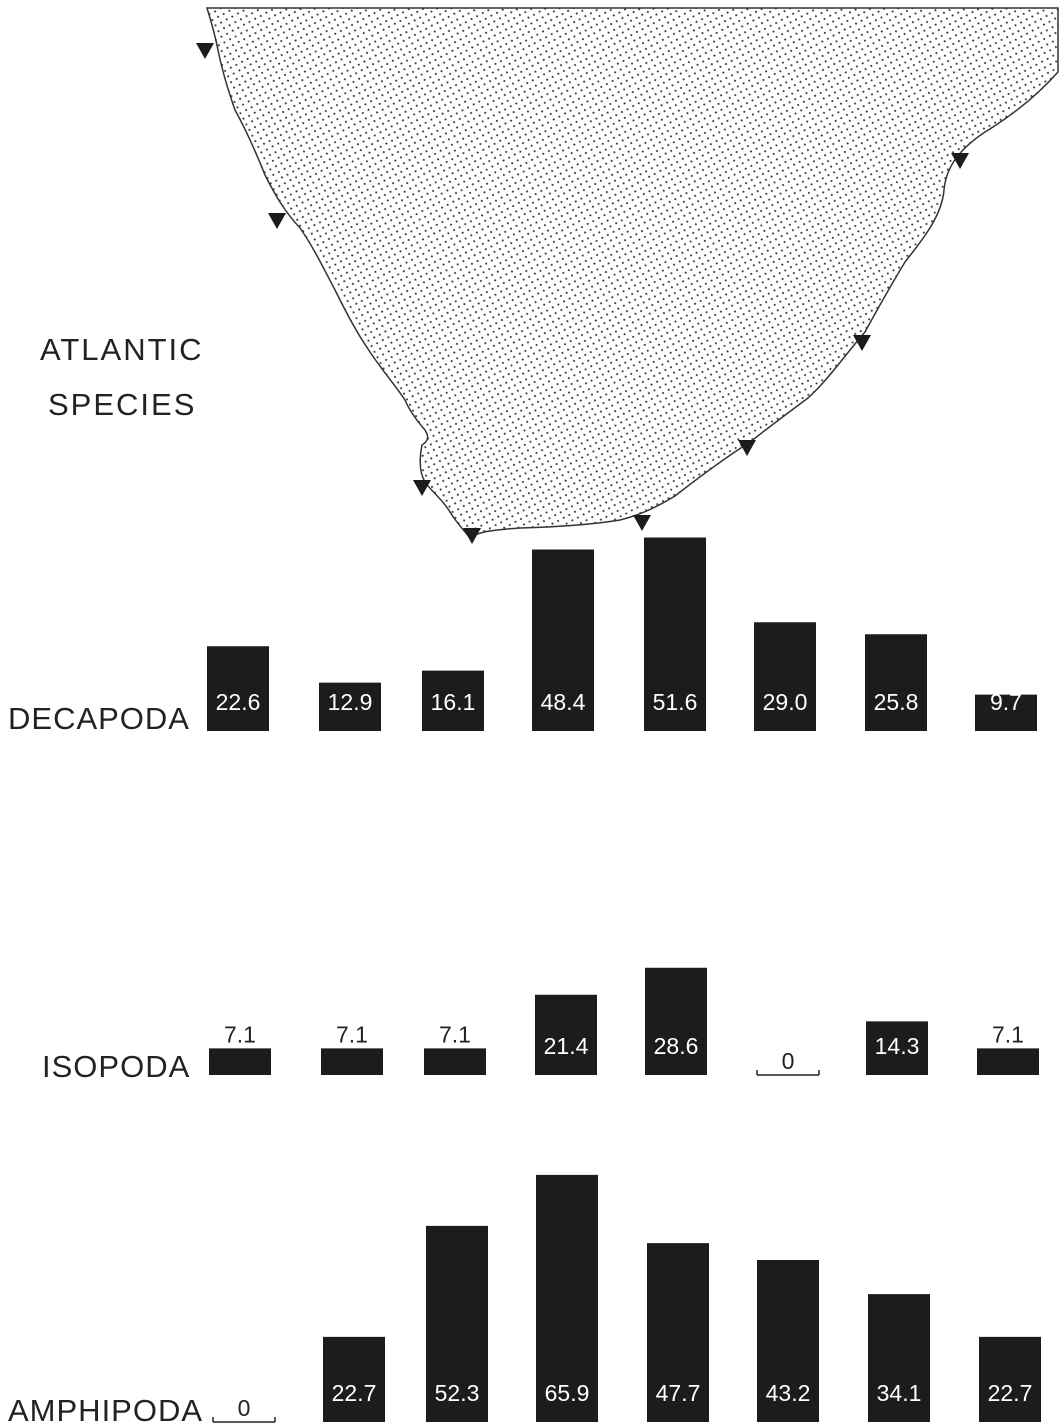  Describe the element at coordinates (350, 702) in the screenshot. I see `decapoda-value-label: 12.9` at that location.